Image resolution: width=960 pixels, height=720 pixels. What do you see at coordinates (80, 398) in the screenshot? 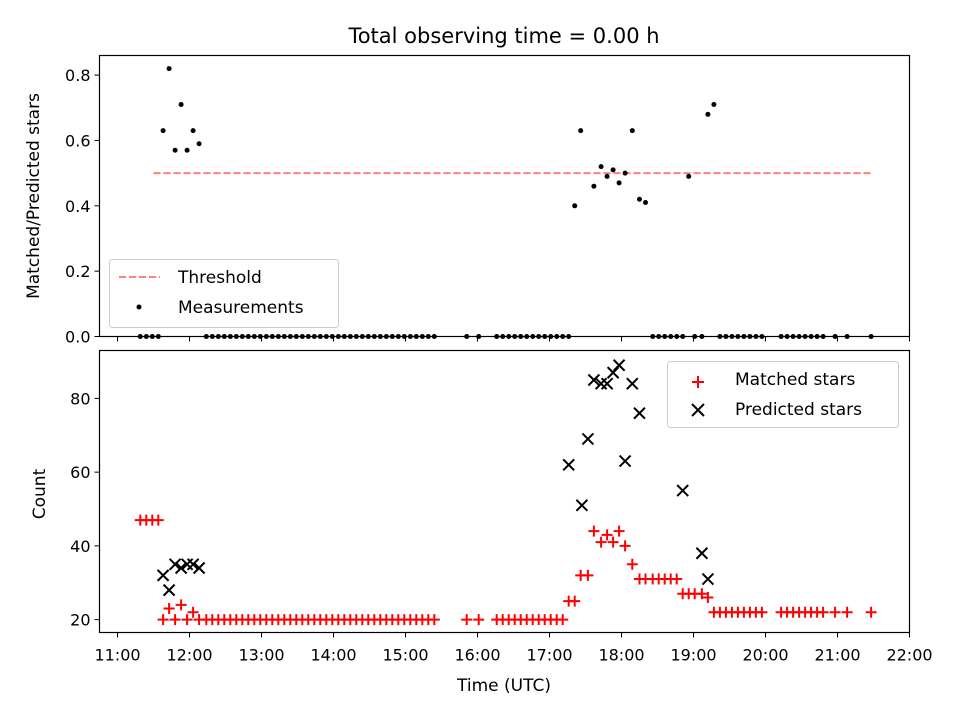
I see `y-tick-label: 80` at bounding box center [80, 398].